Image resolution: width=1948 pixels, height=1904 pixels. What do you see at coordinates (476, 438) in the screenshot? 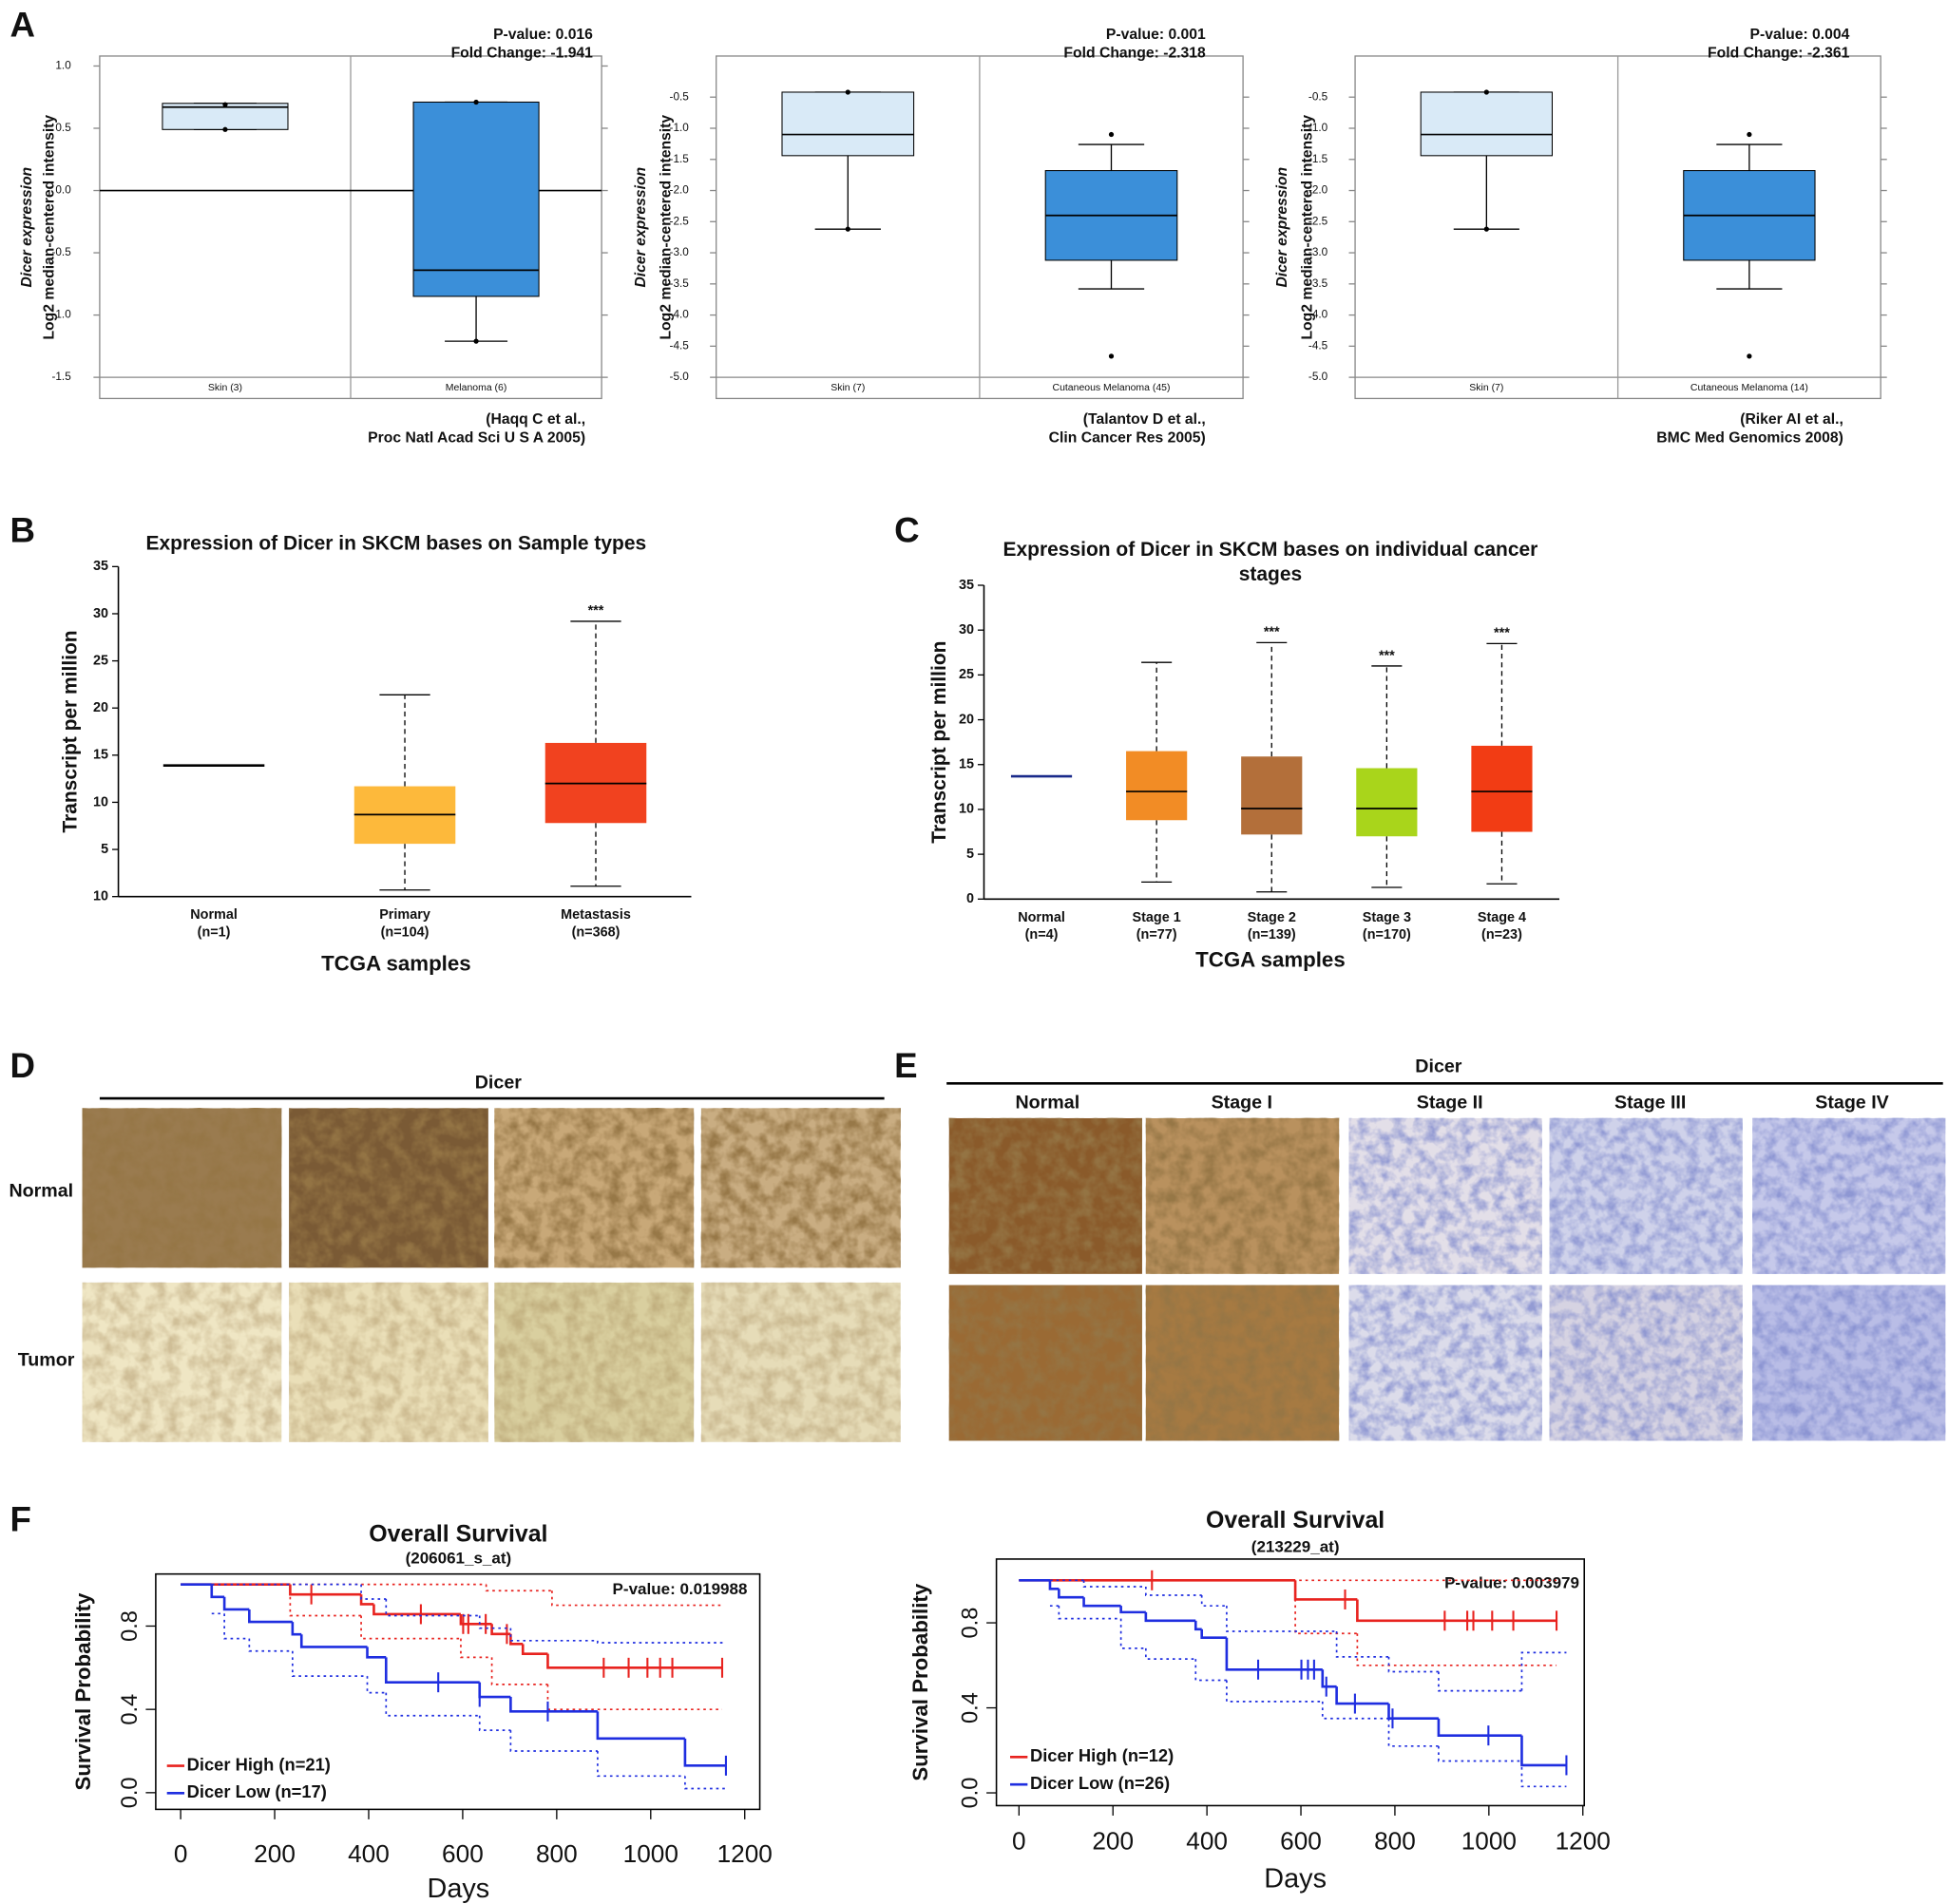
I see `source-note: Proc Natl Acad Sci U S A 2005)` at bounding box center [476, 438].